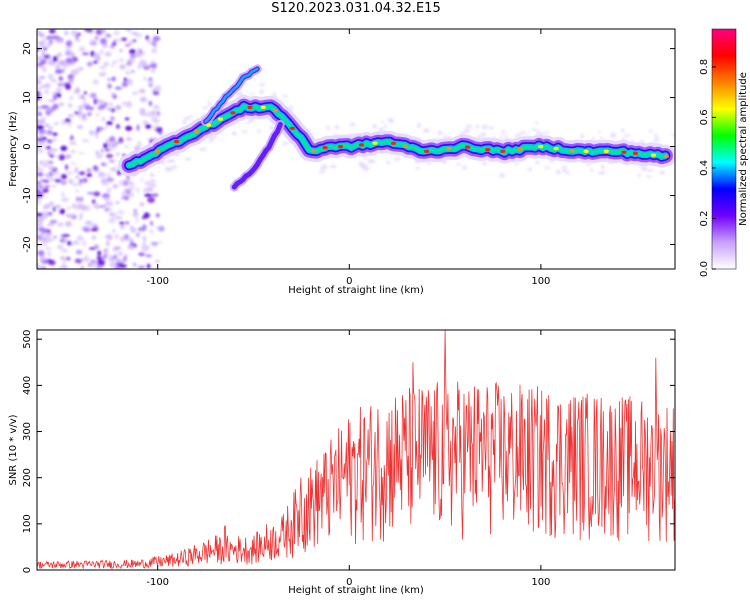 The width and height of the screenshot is (750, 600). I want to click on x-tick-label: 100, so click(540, 281).